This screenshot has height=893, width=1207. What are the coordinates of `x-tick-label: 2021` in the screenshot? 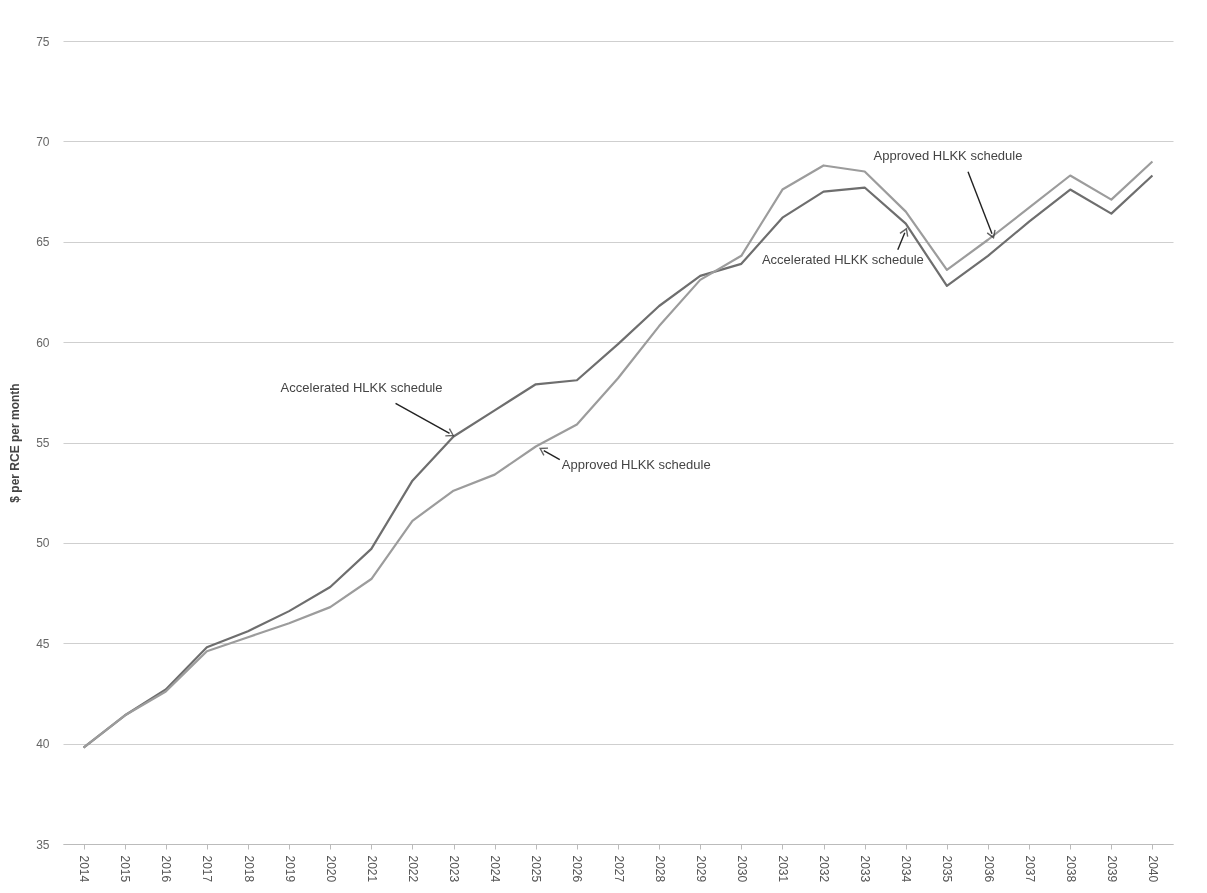 It's located at (371, 869).